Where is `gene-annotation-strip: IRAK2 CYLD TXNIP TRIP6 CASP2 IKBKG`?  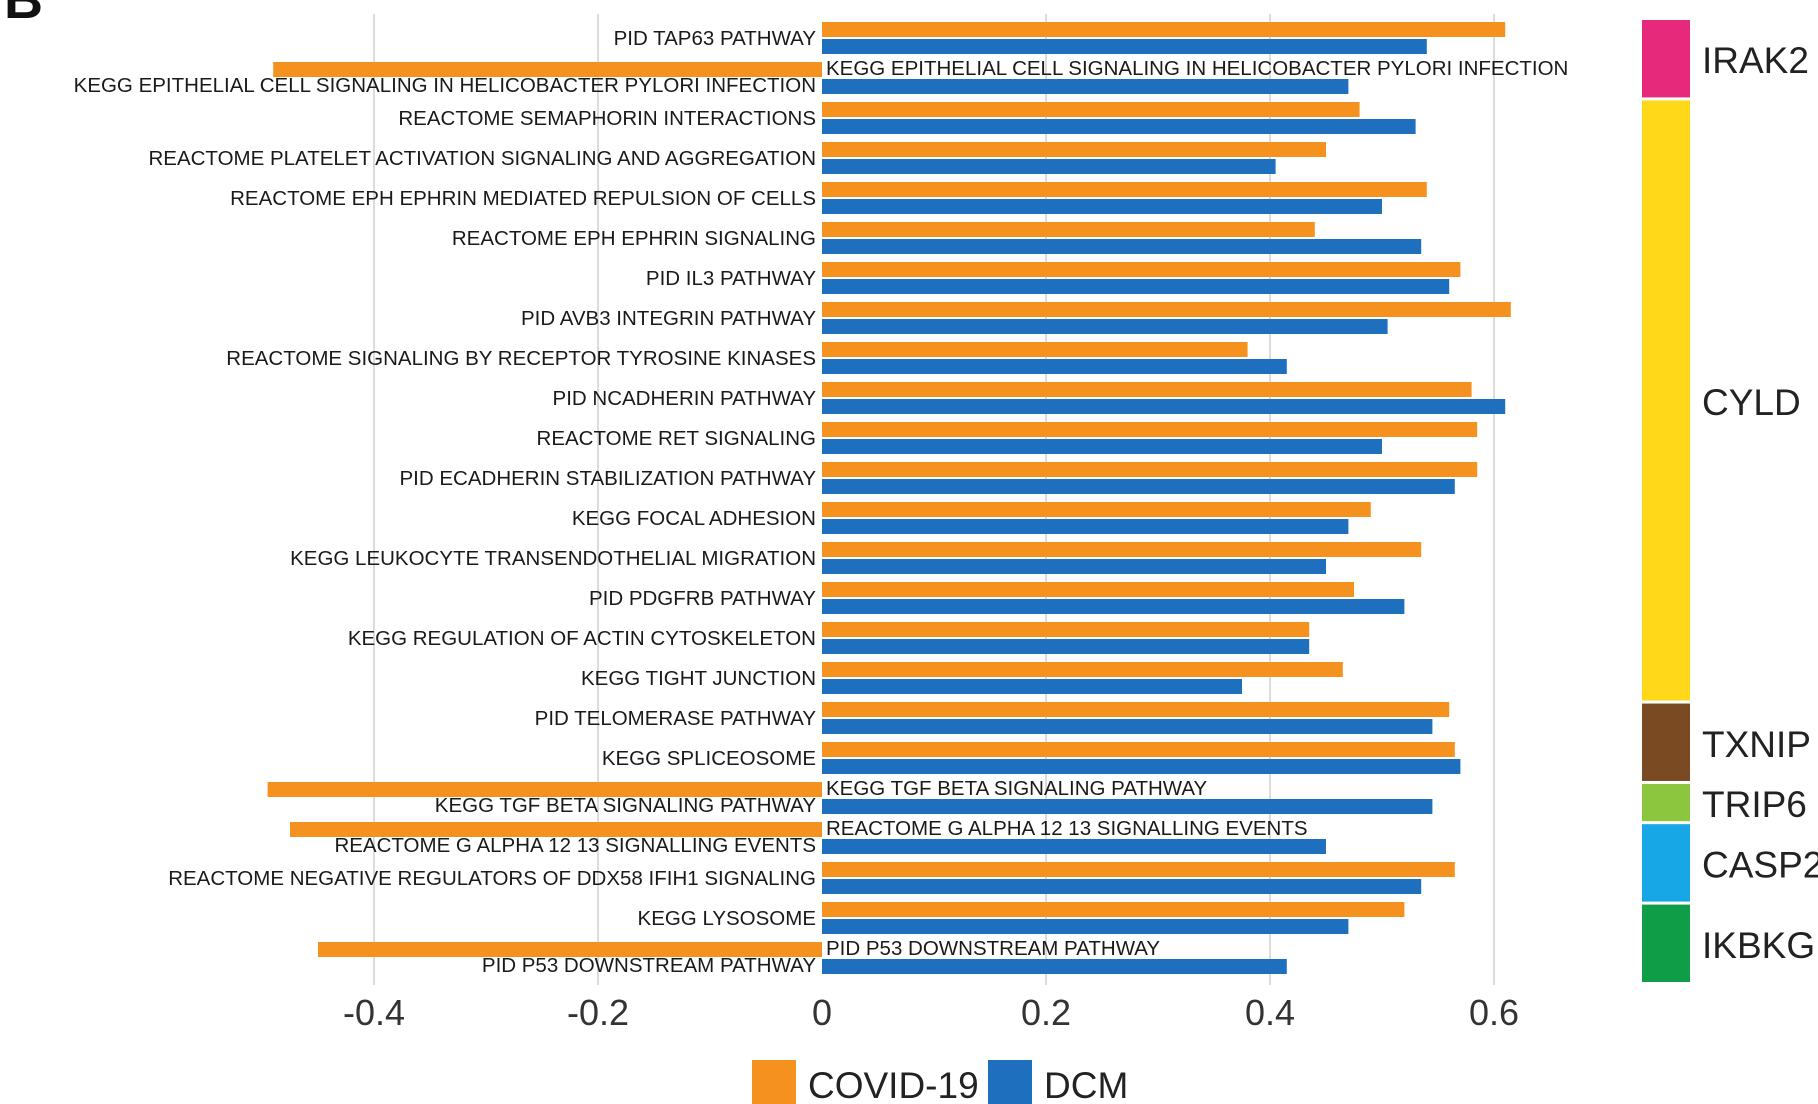 gene-annotation-strip: IRAK2 CYLD TXNIP TRIP6 CASP2 IKBKG is located at coordinates (1730, 501).